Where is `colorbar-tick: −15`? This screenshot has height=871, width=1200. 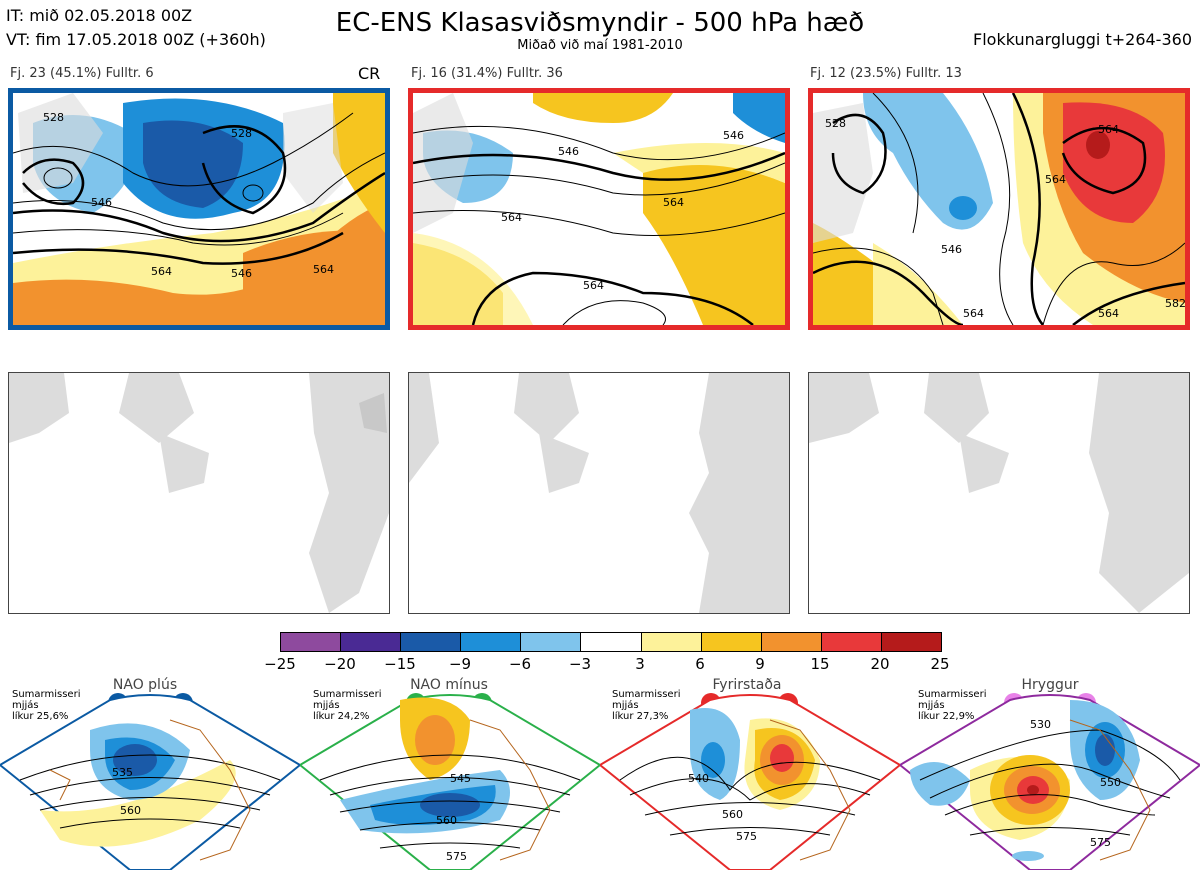
colorbar-tick: −15 is located at coordinates (400, 664).